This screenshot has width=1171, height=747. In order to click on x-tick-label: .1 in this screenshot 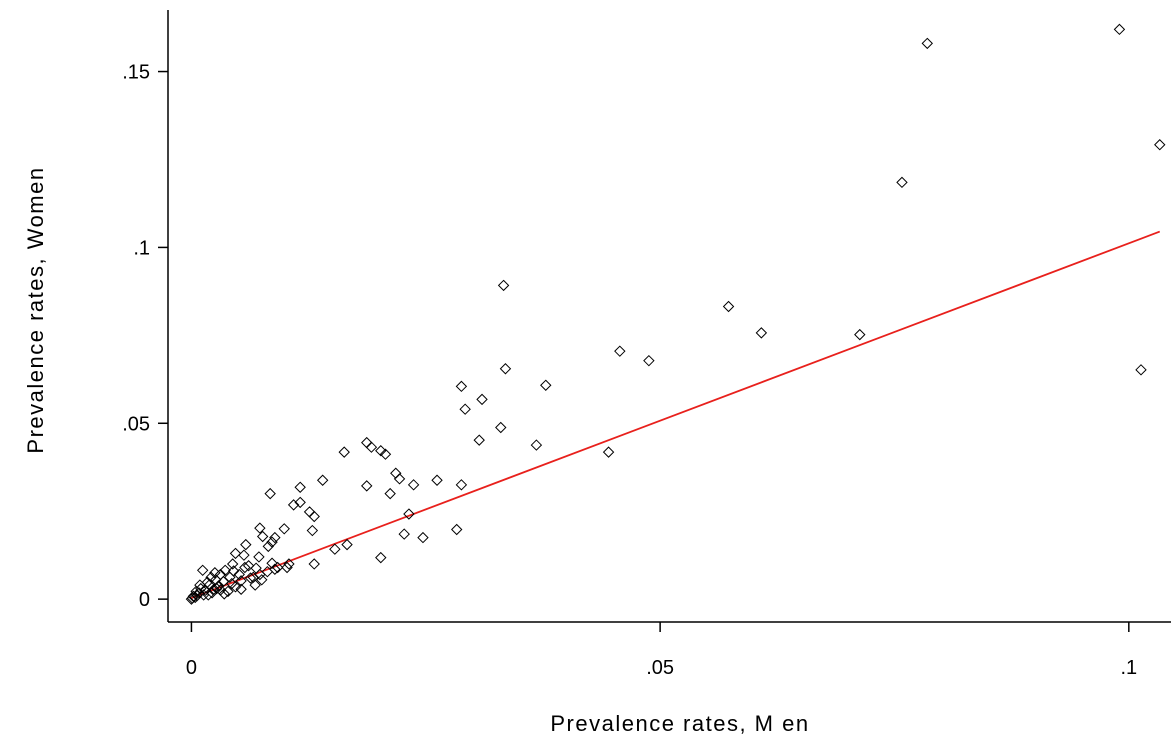, I will do `click(1128, 668)`.